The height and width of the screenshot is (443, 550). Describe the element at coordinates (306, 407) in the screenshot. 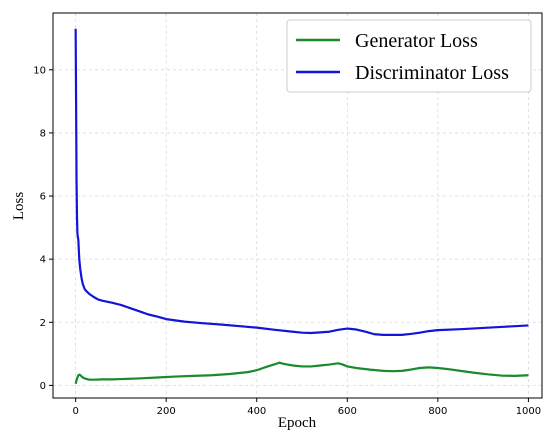

I see `x-axis-ticks: 0 200 400 600 800 1000` at that location.